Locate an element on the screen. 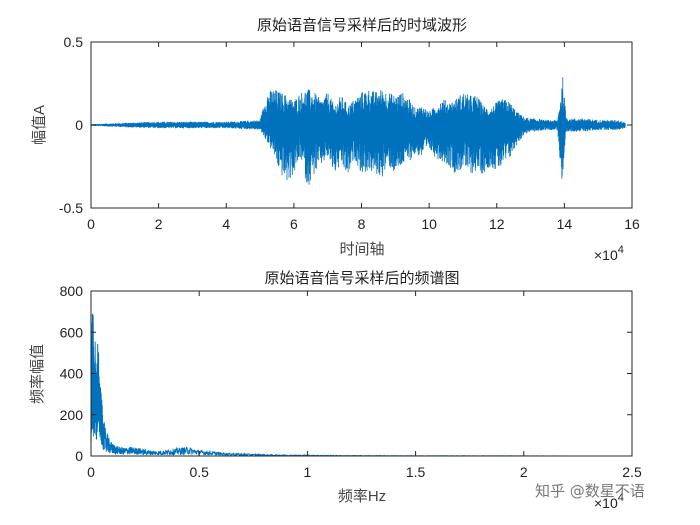 Image resolution: width=700 pixels, height=525 pixels. spectrum-y-label: 频率幅值 is located at coordinates (37, 374).